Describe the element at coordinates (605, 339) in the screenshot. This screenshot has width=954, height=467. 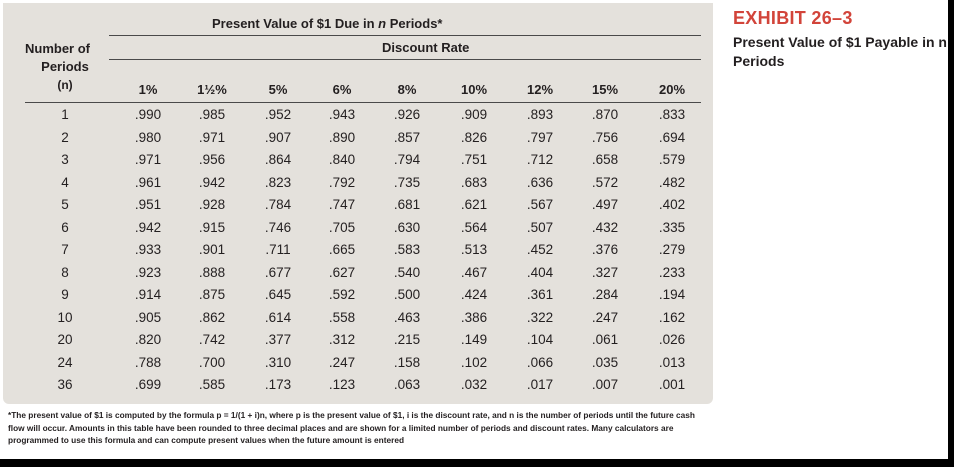
I see `table-cell: .061` at that location.